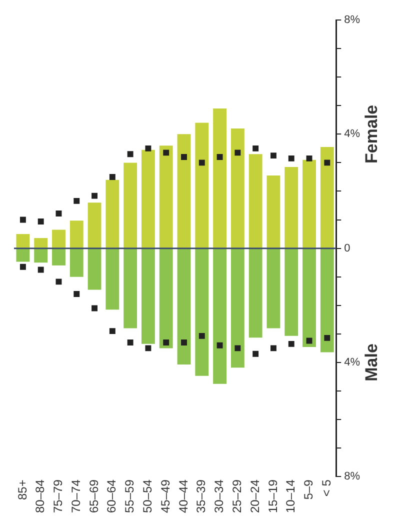 The width and height of the screenshot is (403, 527). I want to click on x-tick-label: 45–49, so click(165, 496).